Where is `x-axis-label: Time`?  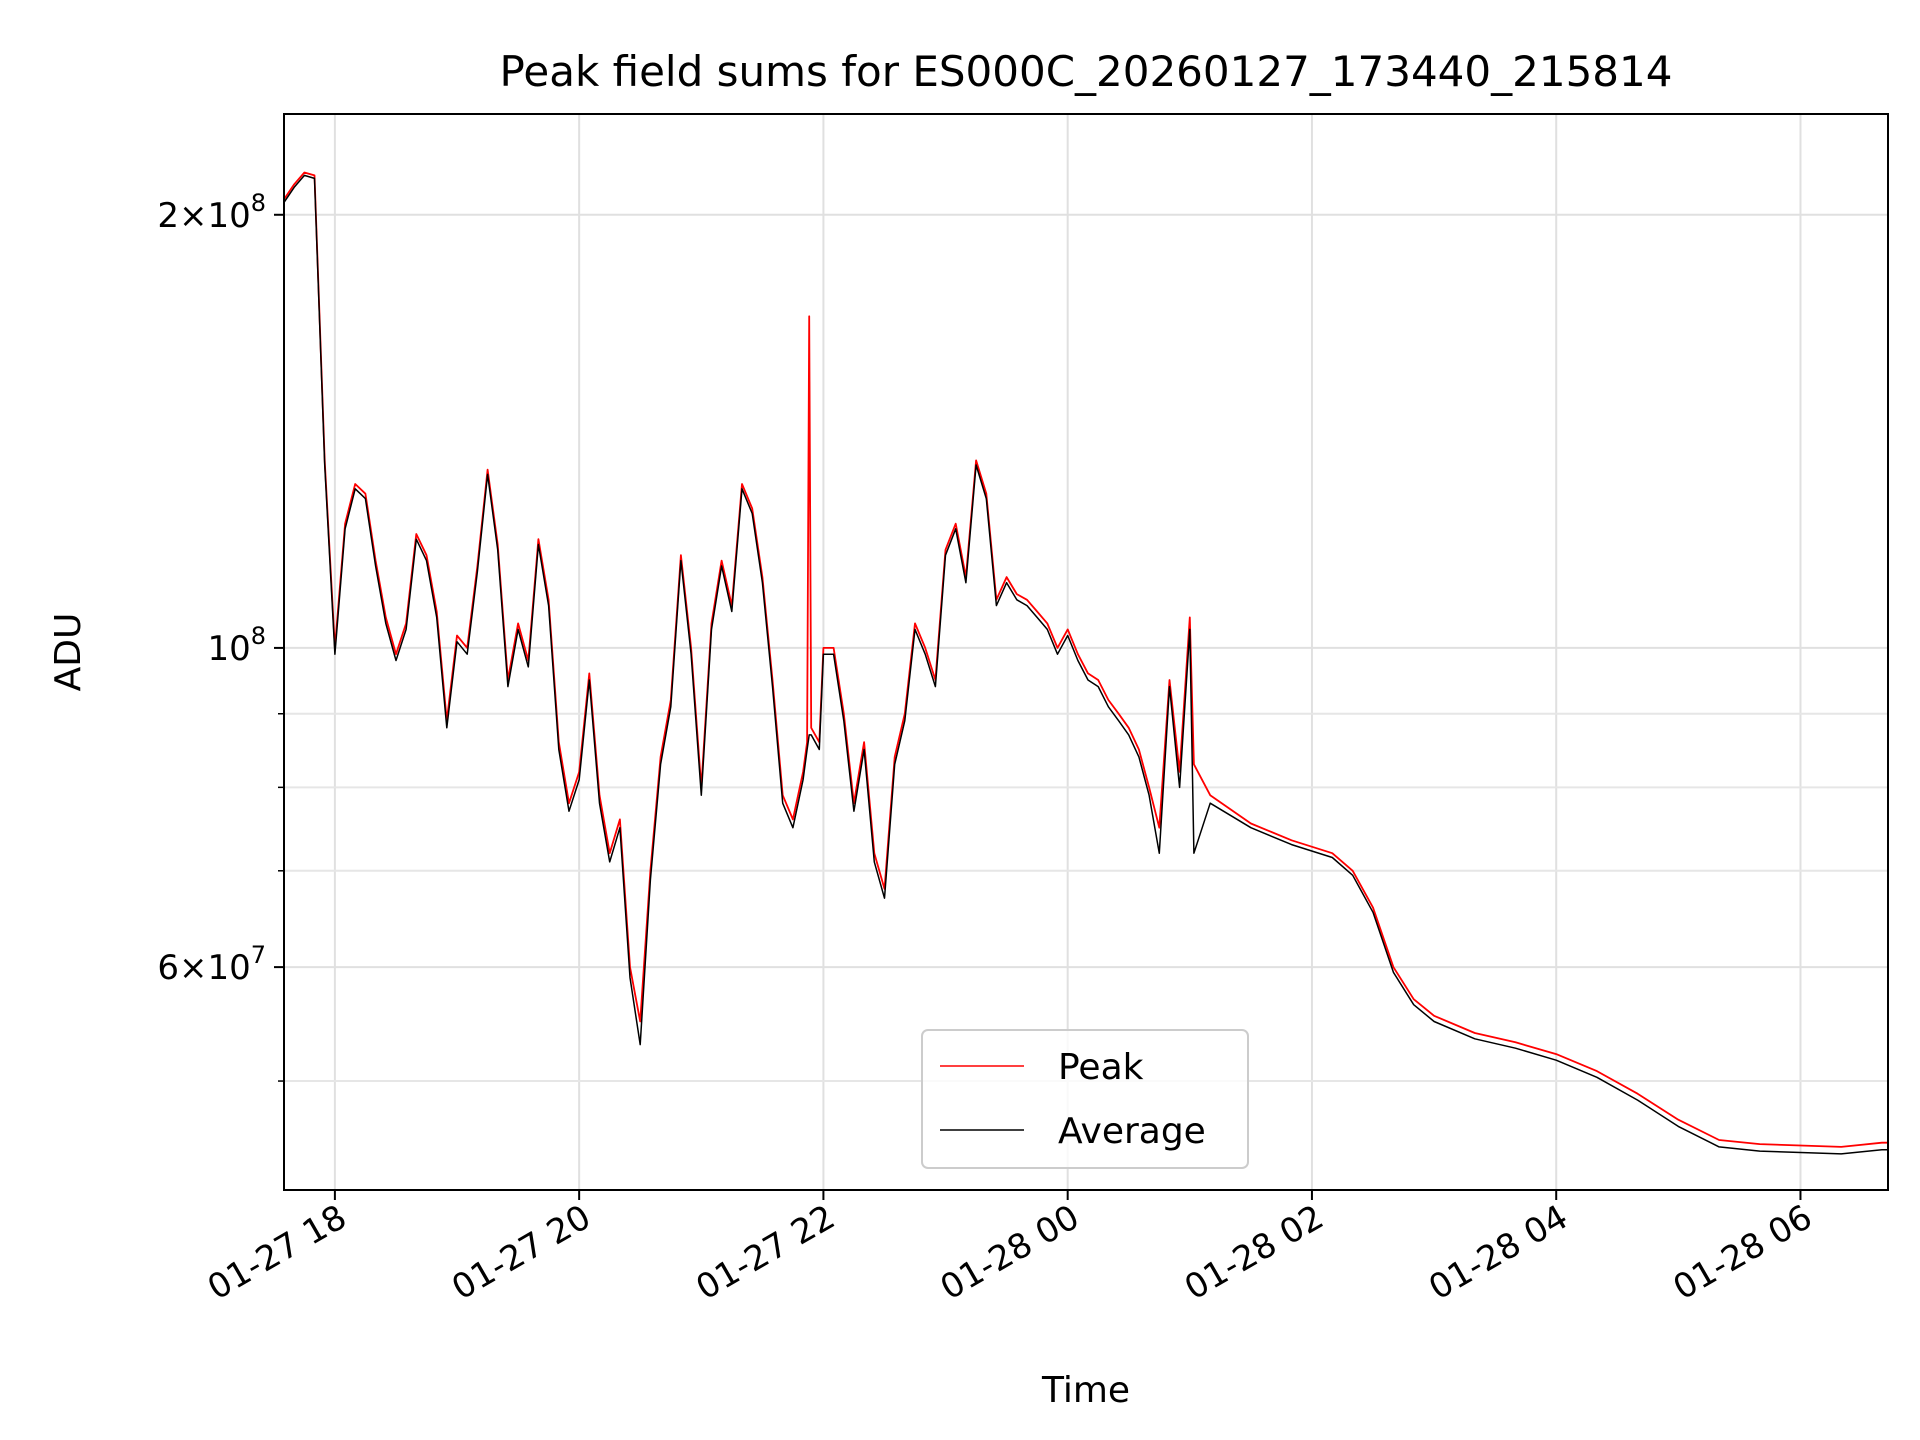 x-axis-label: Time is located at coordinates (1085, 1390).